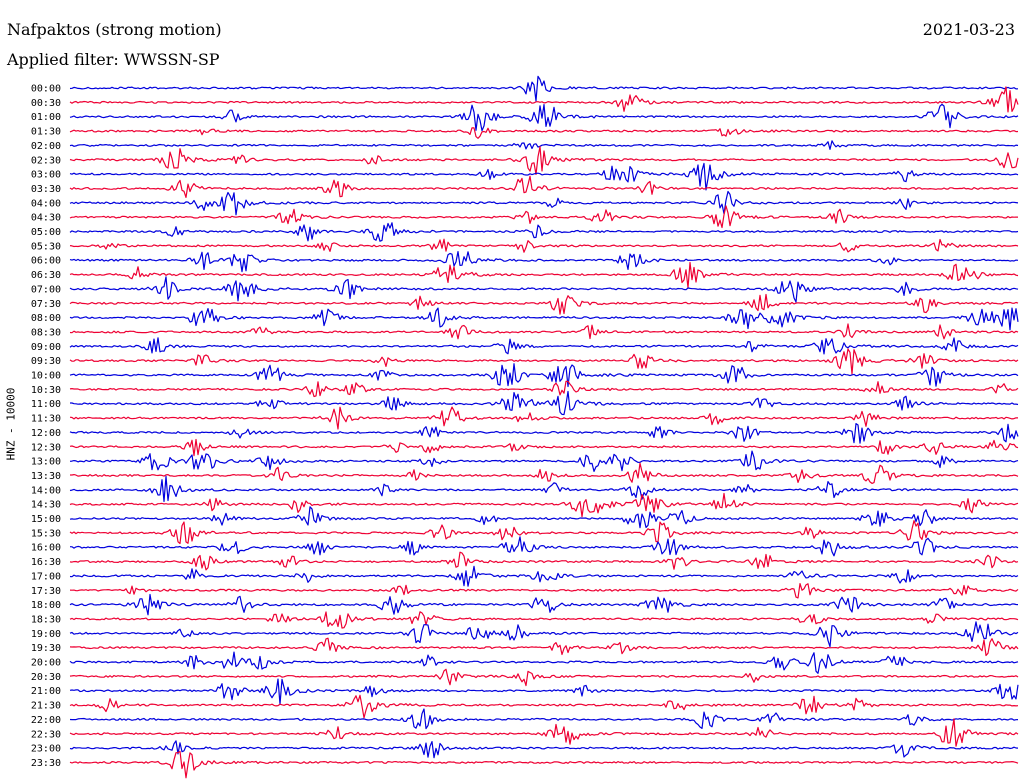  Describe the element at coordinates (46, 376) in the screenshot. I see `time-tick-label: 10:00` at that location.